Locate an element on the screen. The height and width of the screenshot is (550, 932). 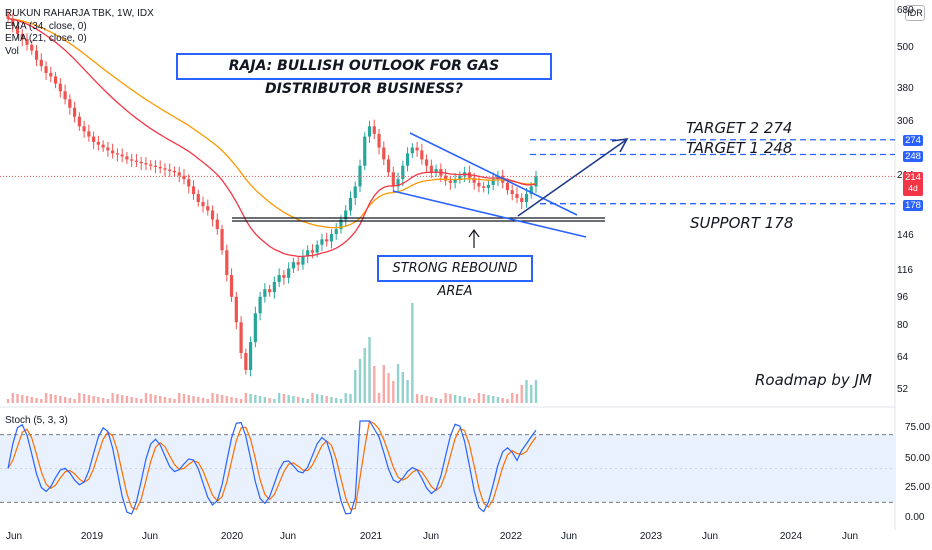
annotation-target-1: TARGET 1 248 is located at coordinates (739, 148).